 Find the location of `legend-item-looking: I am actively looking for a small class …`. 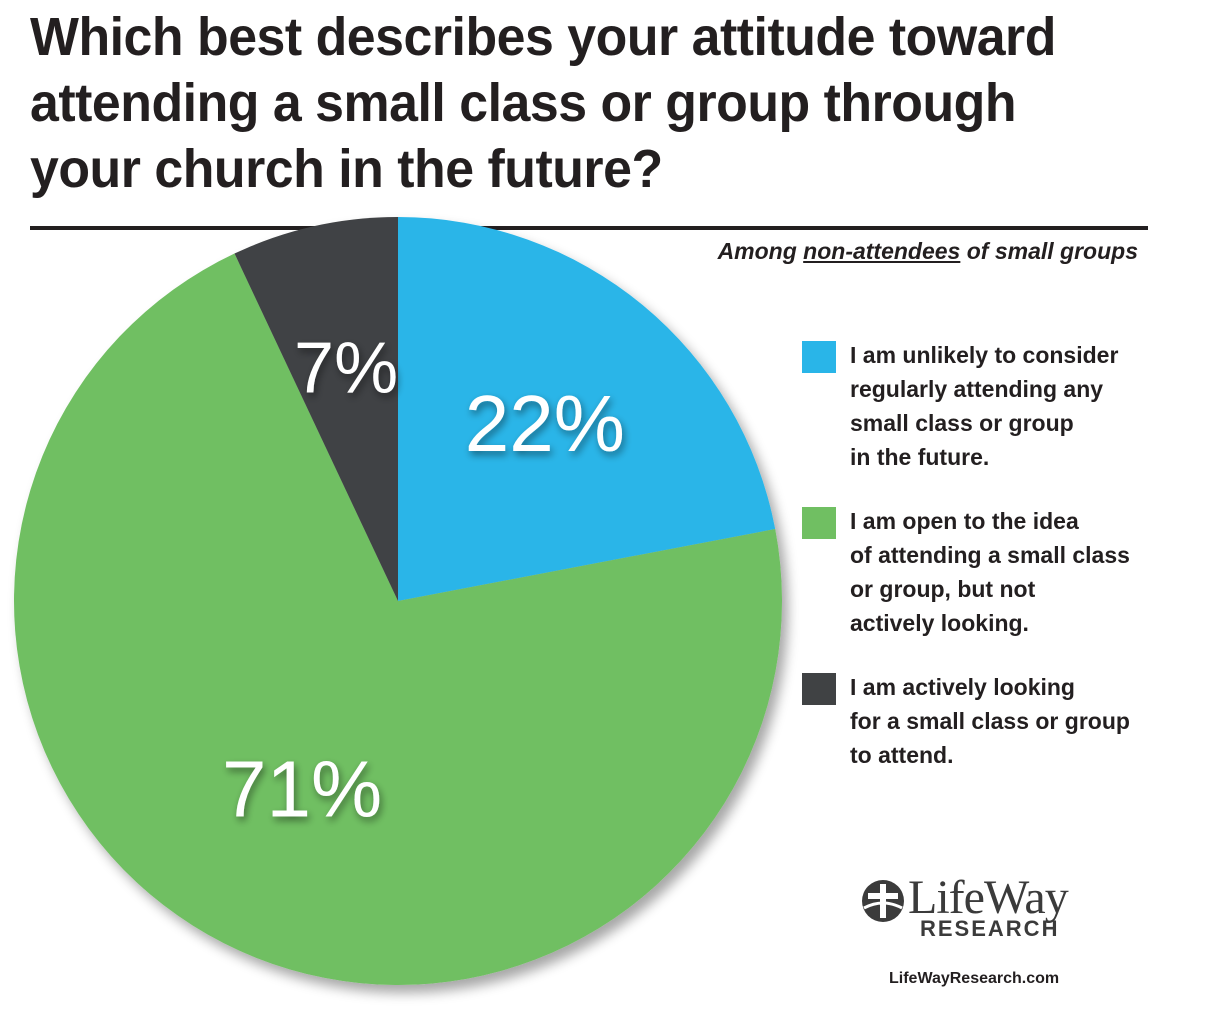

legend-item-looking: I am actively looking for a small class … is located at coordinates (1002, 721).